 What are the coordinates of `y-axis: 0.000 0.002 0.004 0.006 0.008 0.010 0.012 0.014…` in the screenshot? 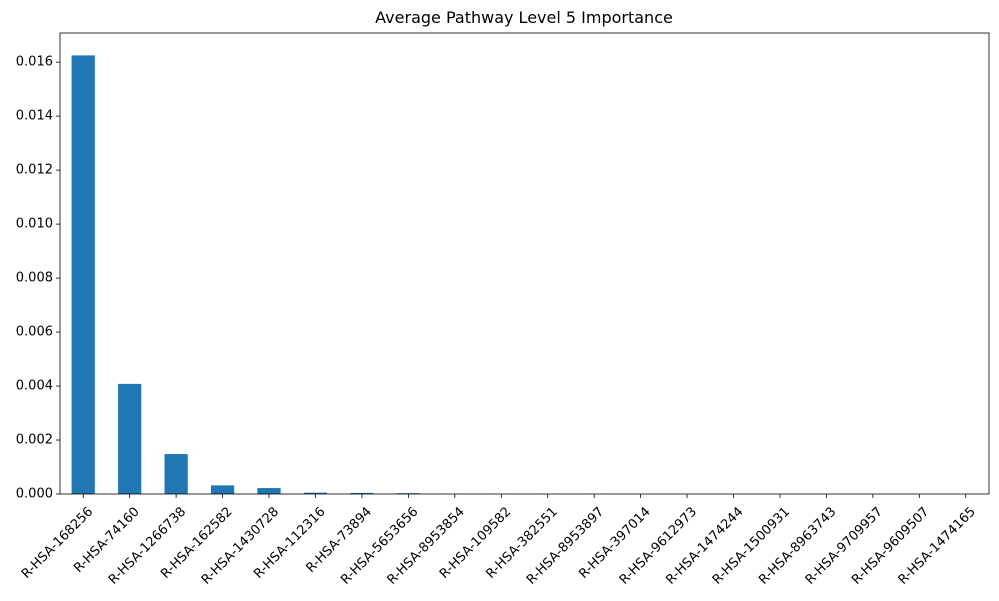 It's located at (38, 278).